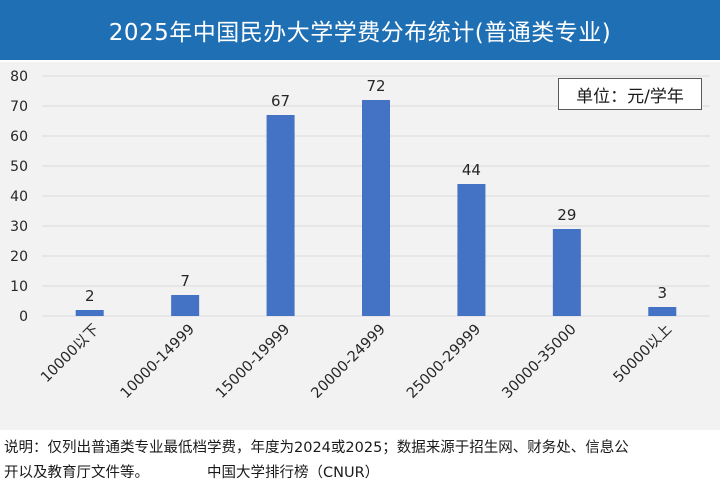 The image size is (720, 487). What do you see at coordinates (19, 107) in the screenshot?
I see `y-tick-label: 70` at bounding box center [19, 107].